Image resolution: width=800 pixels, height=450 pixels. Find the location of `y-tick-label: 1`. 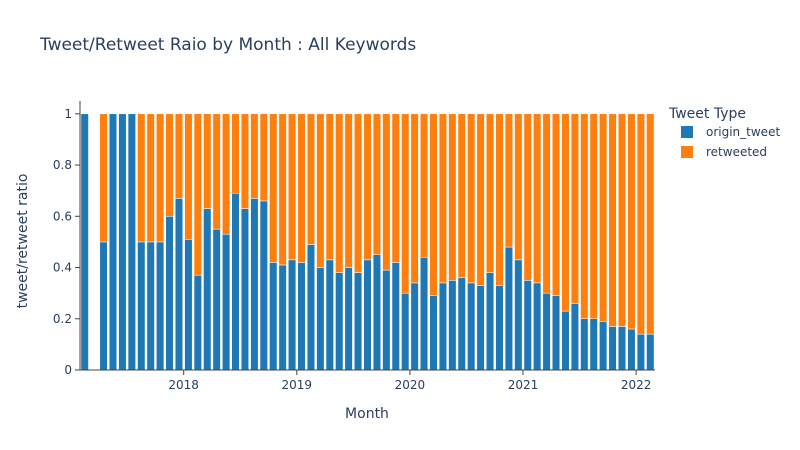

y-tick-label: 1 is located at coordinates (68, 114).